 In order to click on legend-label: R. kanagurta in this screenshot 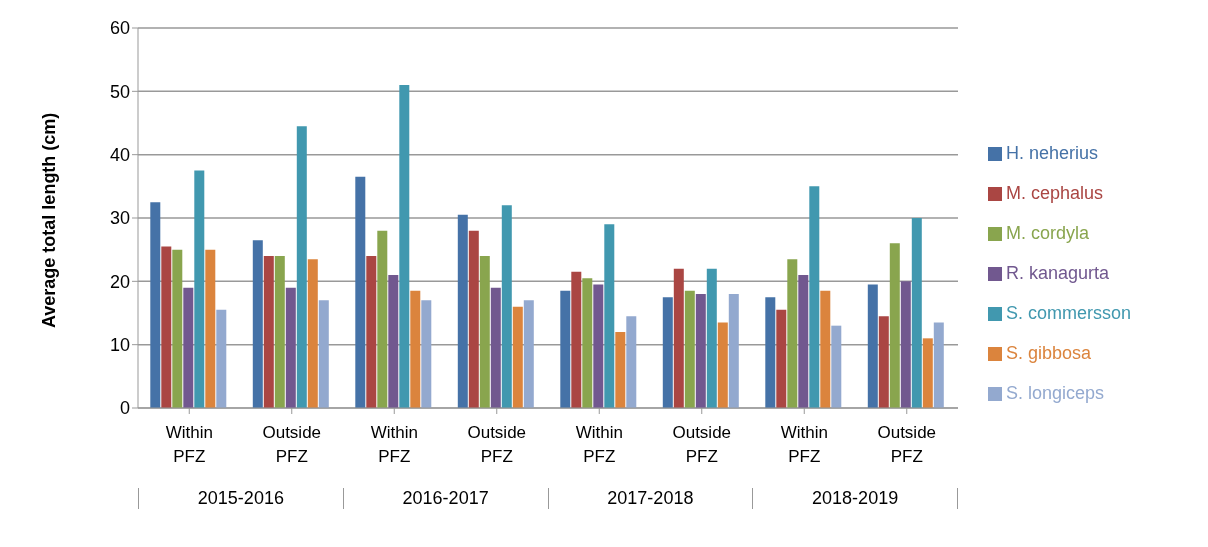, I will do `click(1058, 273)`.